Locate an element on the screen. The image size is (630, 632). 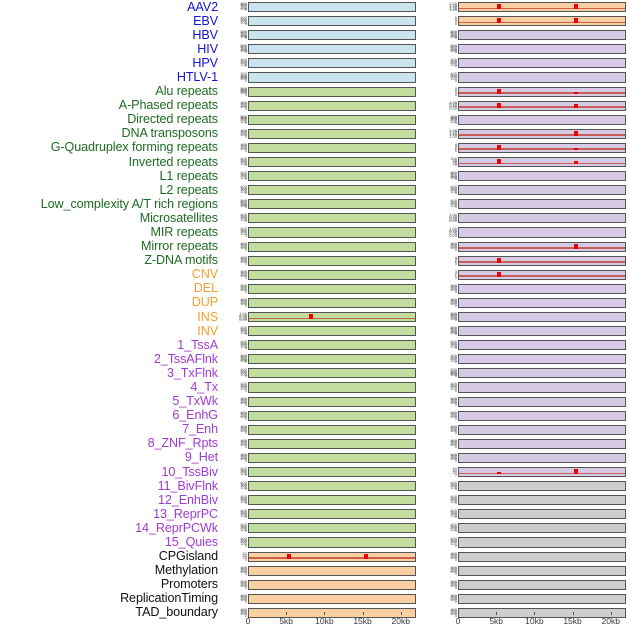
track-right-inverted-repeats is located at coordinates (542, 162).